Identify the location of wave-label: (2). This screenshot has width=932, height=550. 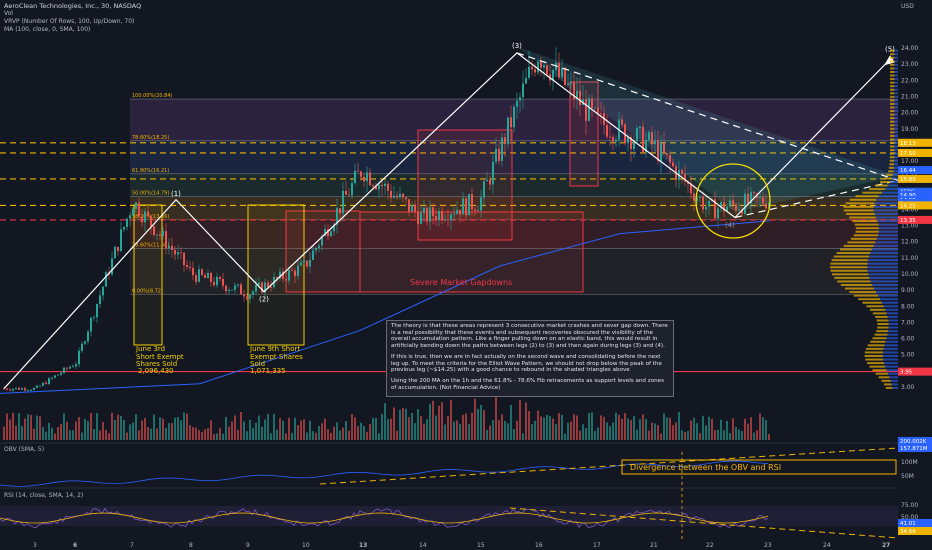
(264, 300).